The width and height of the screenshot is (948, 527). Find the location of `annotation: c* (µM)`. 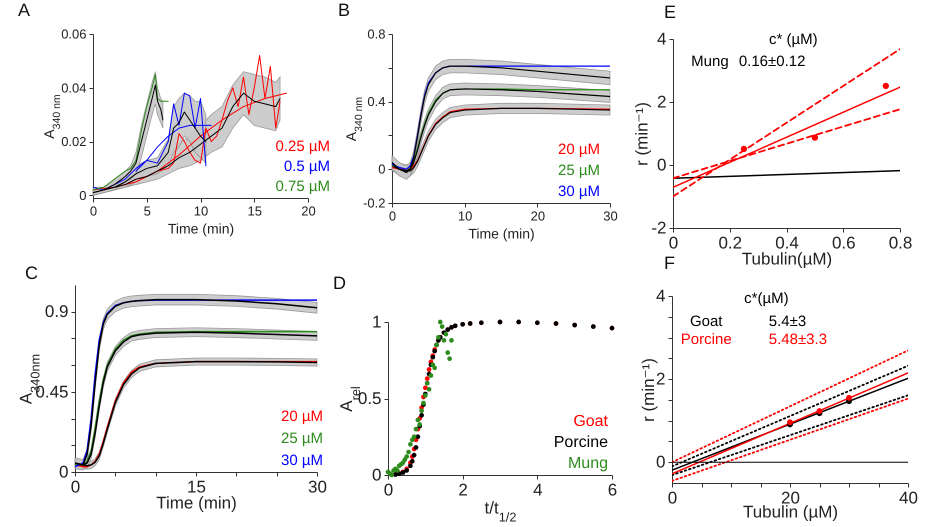

annotation: c* (µM) is located at coordinates (793, 39).